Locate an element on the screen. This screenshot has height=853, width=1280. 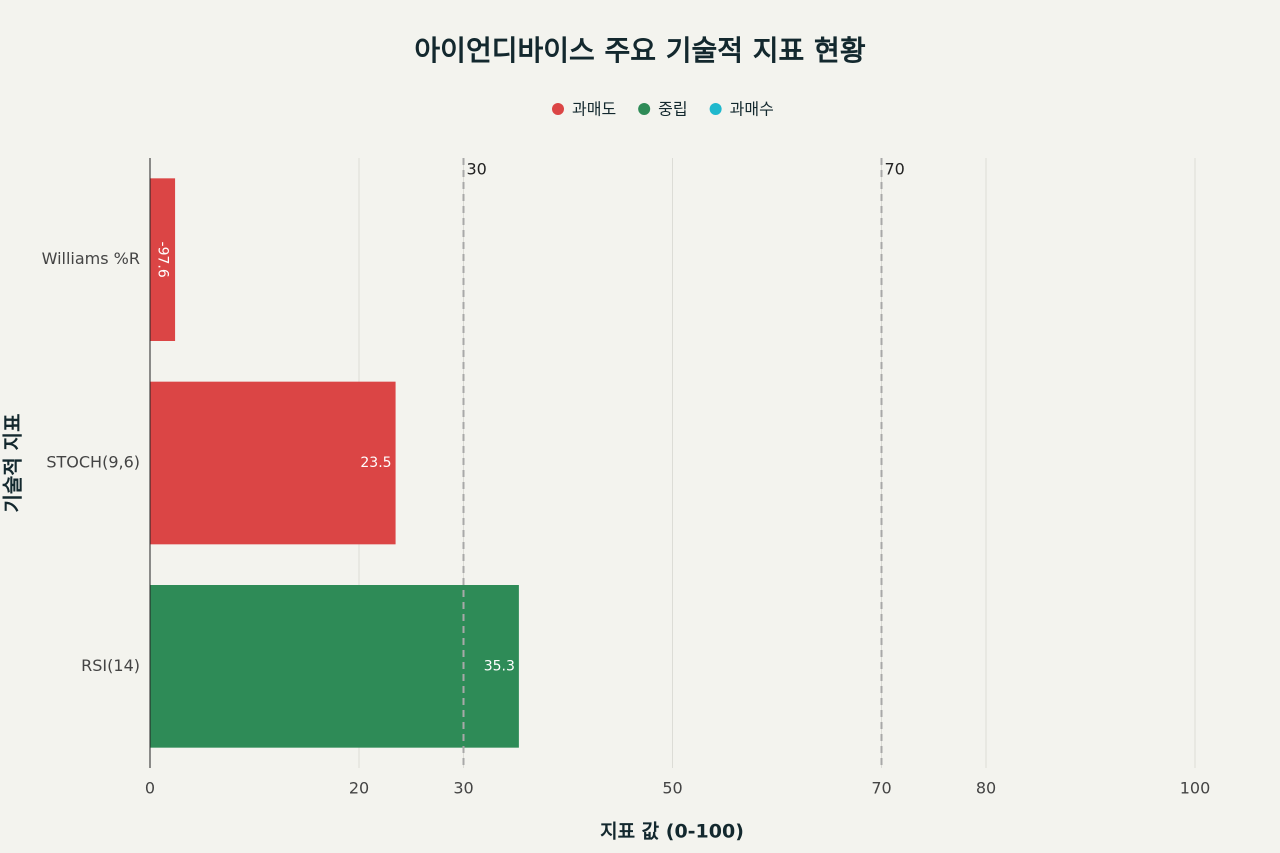
x-axis-title: 지표 값 (0-100) is located at coordinates (672, 832).